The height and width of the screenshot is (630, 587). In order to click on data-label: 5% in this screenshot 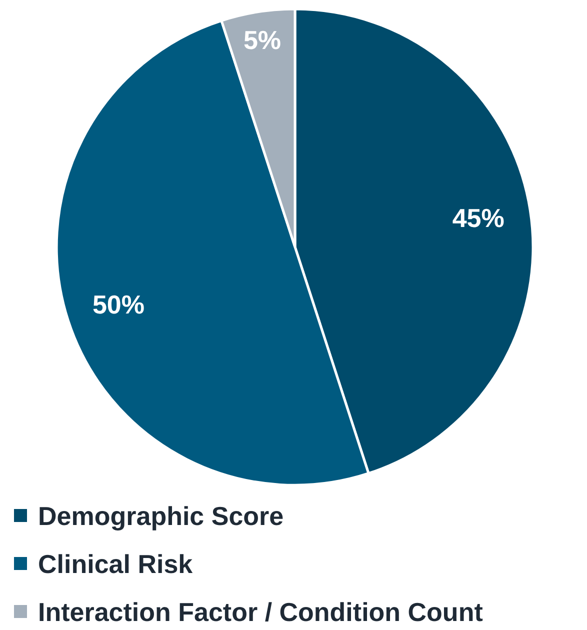, I will do `click(262, 40)`.